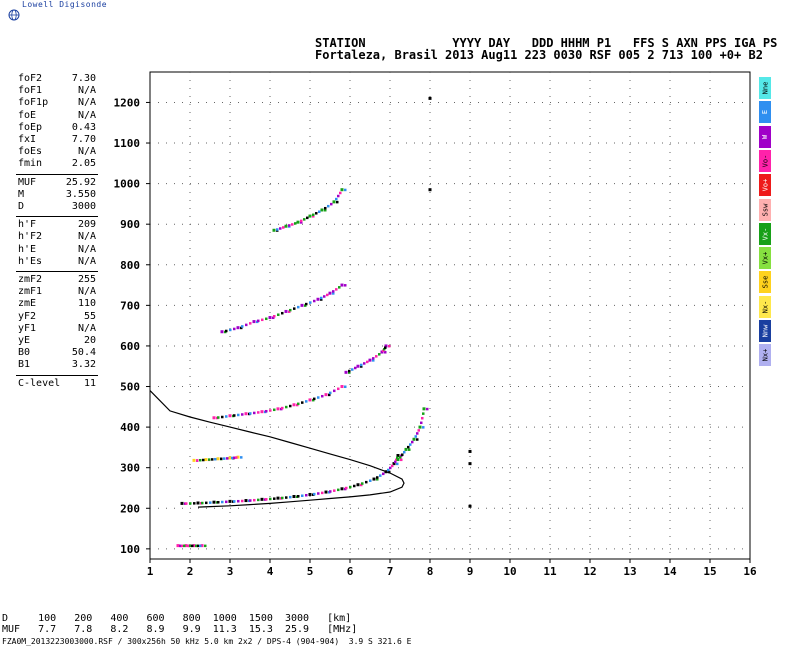 The height and width of the screenshot is (650, 800). Describe the element at coordinates (765, 112) in the screenshot. I see `legend-label: E` at that location.